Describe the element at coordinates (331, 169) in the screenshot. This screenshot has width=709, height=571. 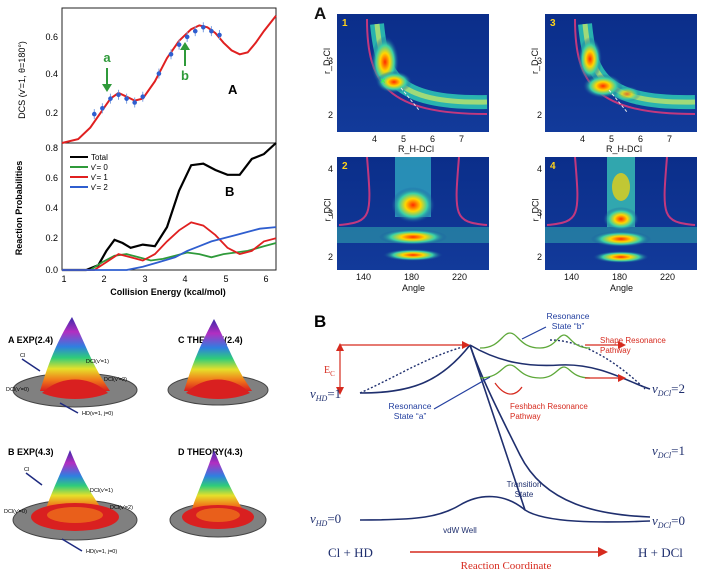
I see `heatmap-y-tick: 4` at that location.